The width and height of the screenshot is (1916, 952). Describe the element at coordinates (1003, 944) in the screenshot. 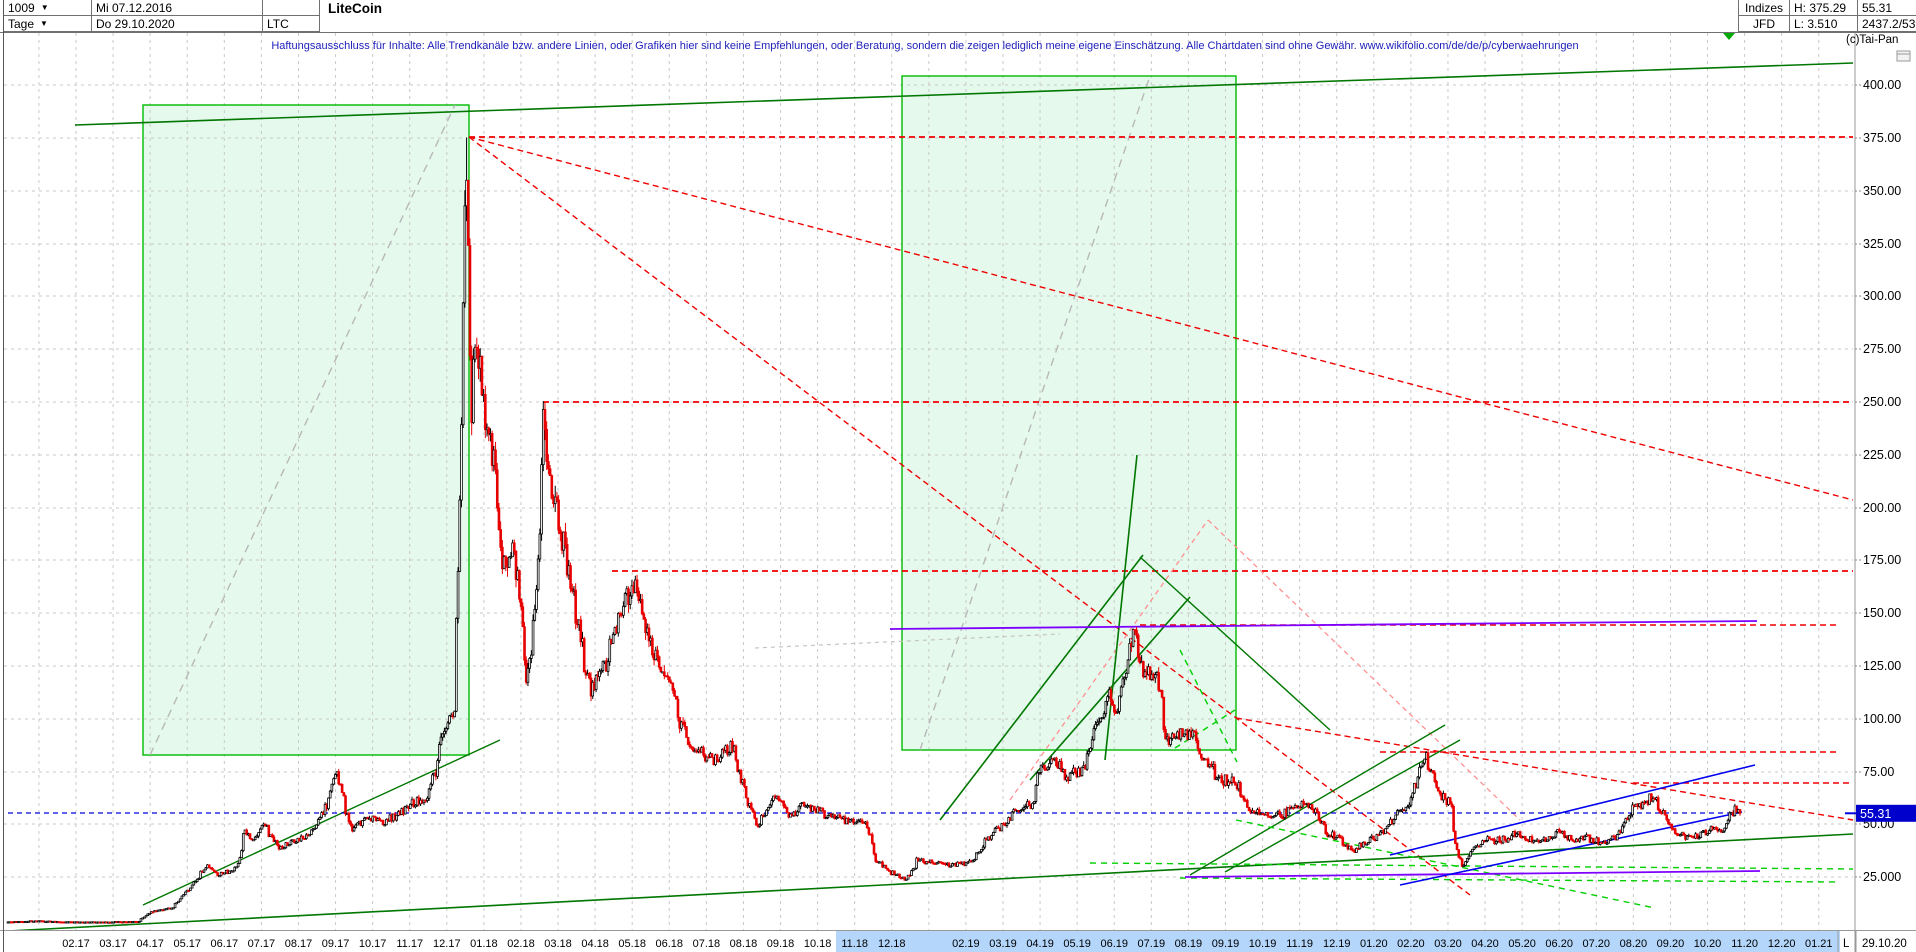

I see `svg-text: 03.19` at that location.